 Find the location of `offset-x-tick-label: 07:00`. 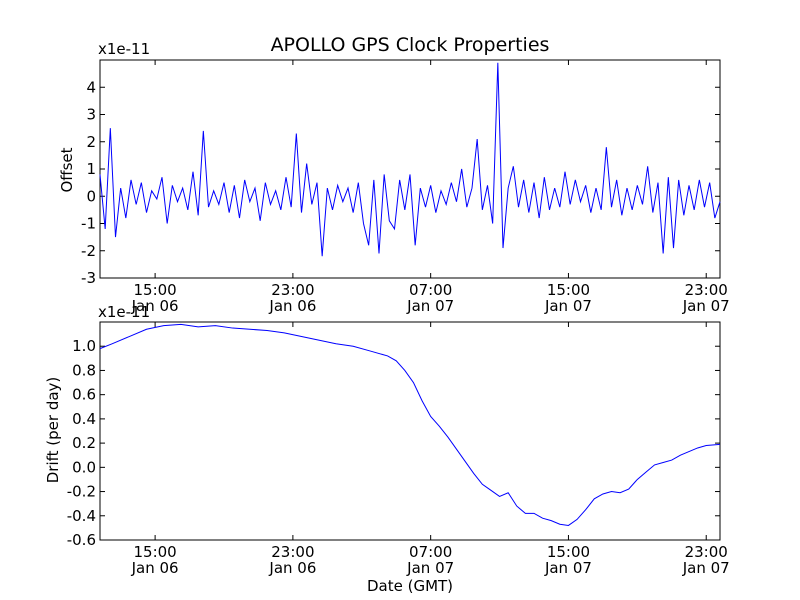

offset-x-tick-label: 07:00 is located at coordinates (430, 290).